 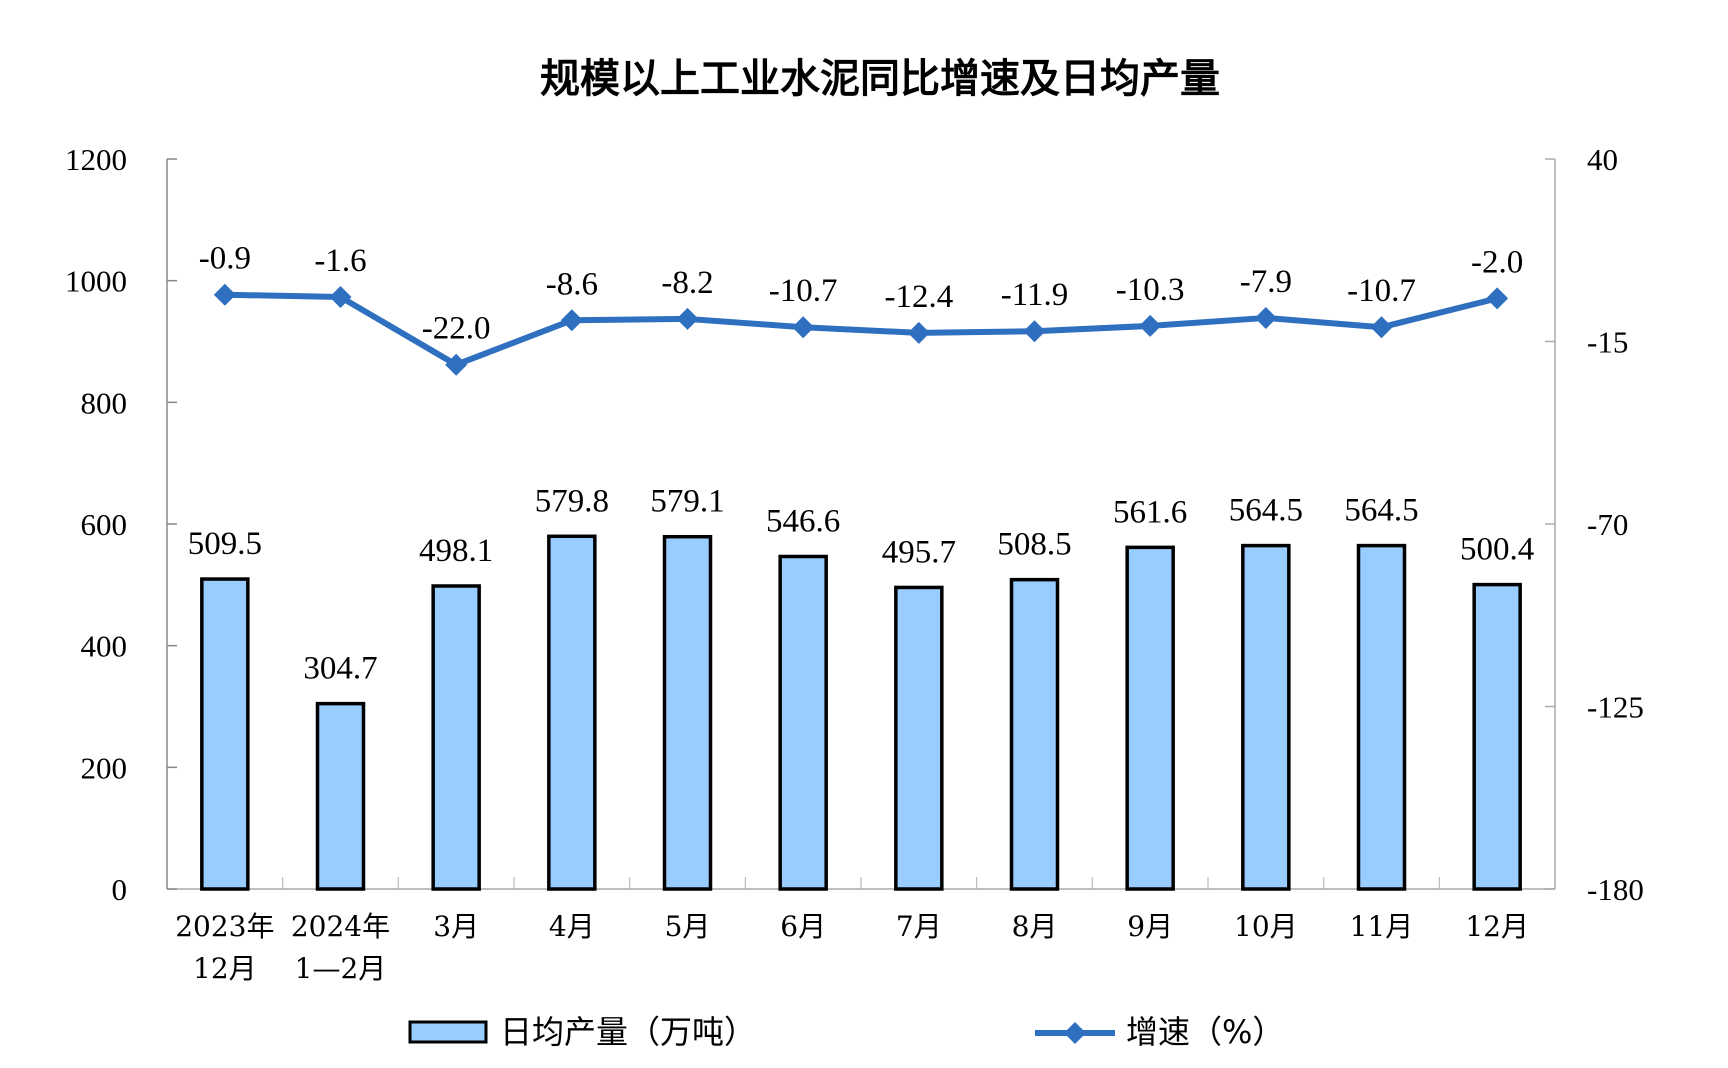 What do you see at coordinates (1075, 1033) in the screenshot?
I see `legend-diamond-marker` at bounding box center [1075, 1033].